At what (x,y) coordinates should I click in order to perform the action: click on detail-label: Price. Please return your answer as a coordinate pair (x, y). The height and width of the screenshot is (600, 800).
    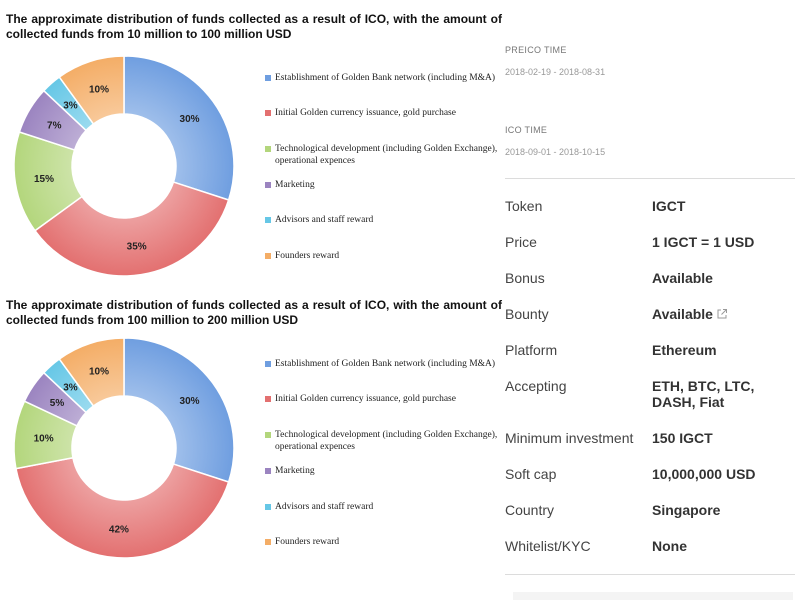
    Looking at the image, I should click on (521, 242).